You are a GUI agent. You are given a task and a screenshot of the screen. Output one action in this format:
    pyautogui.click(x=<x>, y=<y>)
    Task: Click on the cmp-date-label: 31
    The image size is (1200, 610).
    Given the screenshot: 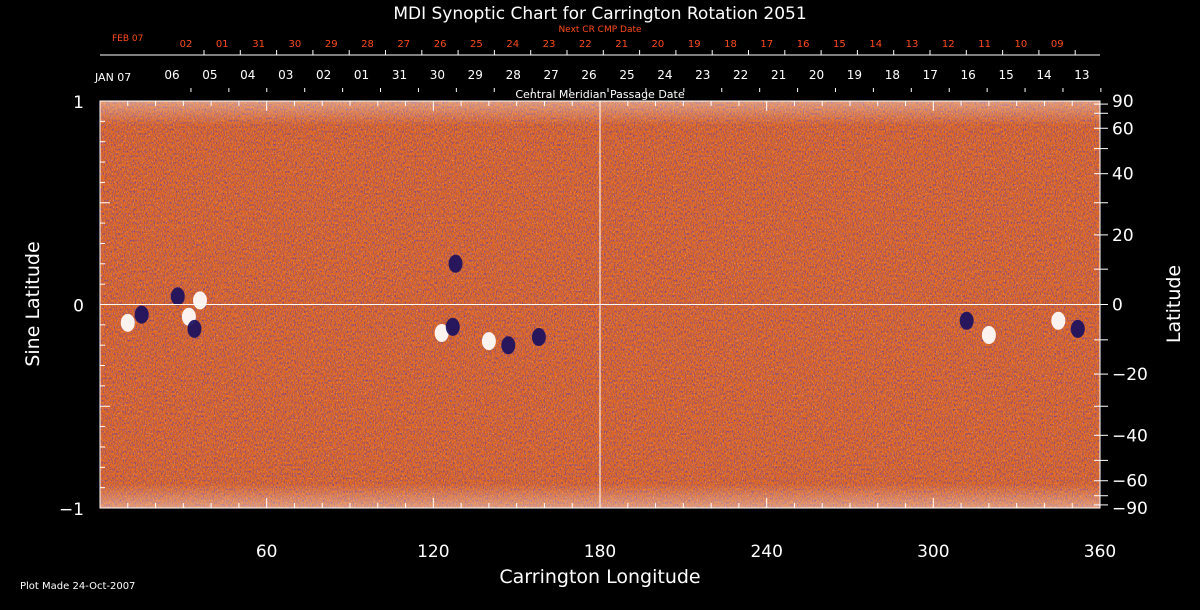 What is the action you would take?
    pyautogui.click(x=399, y=75)
    